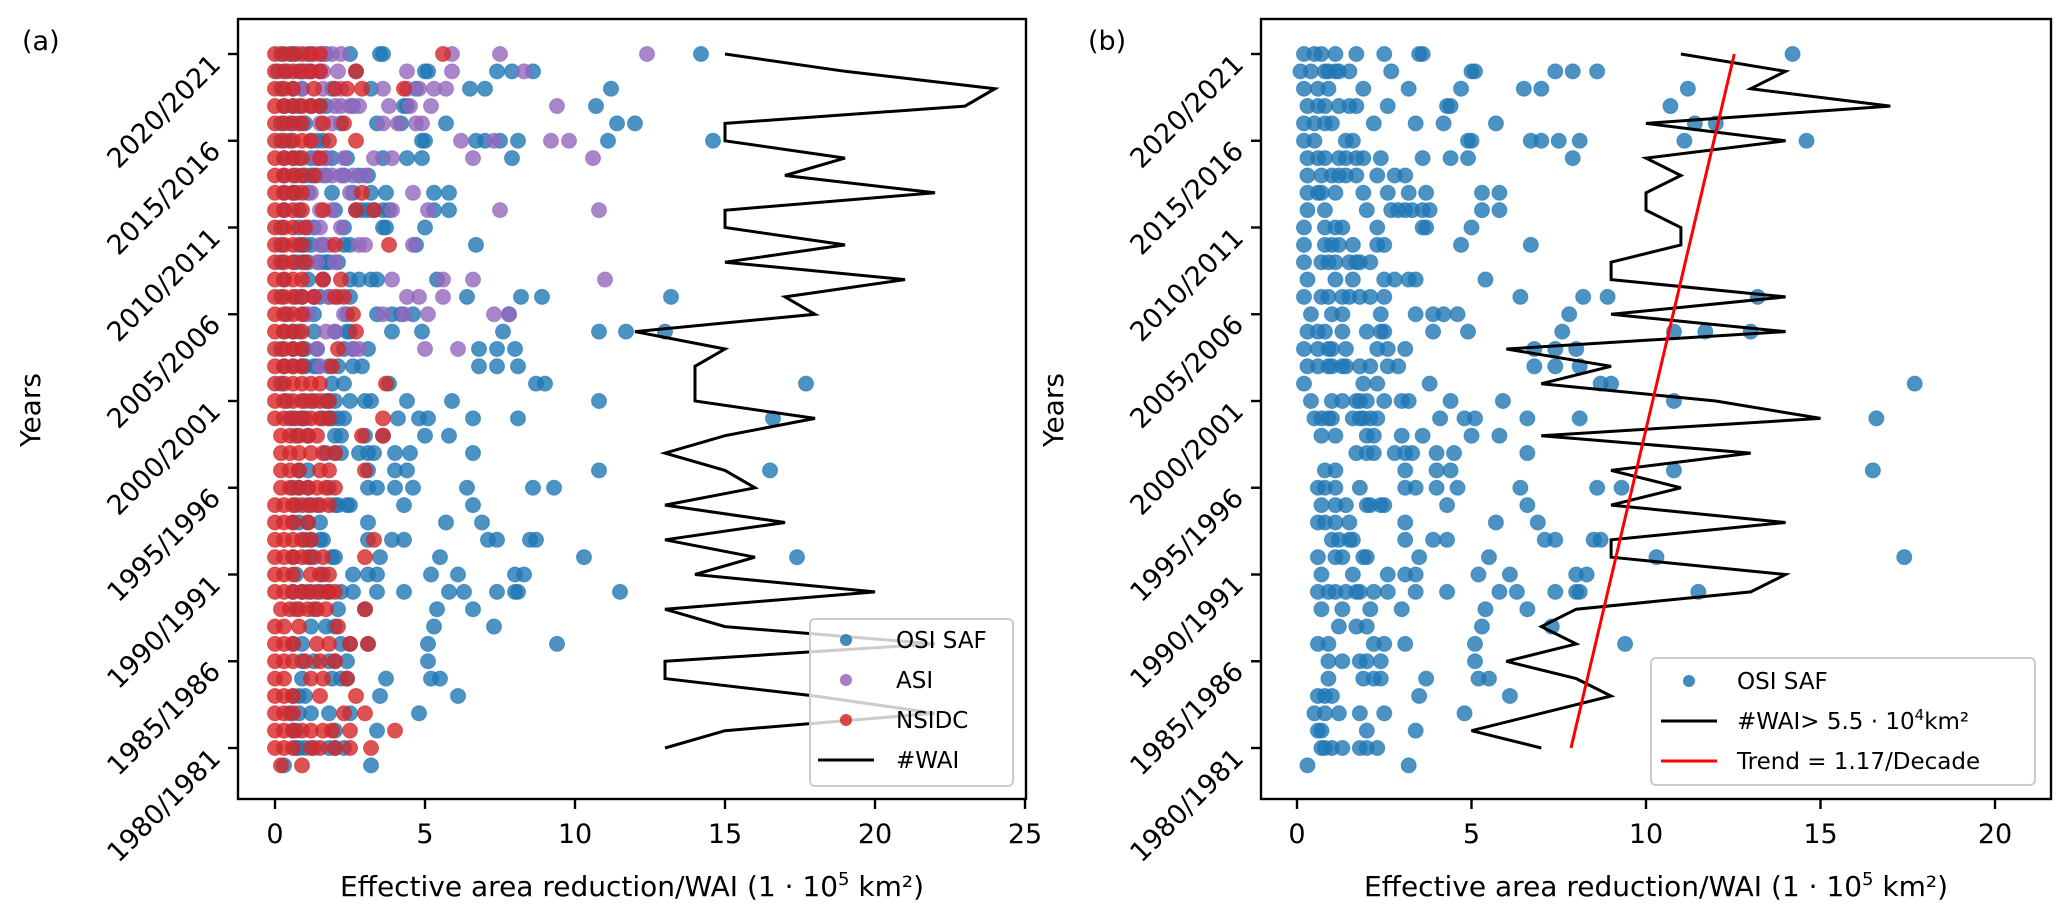 The height and width of the screenshot is (921, 2067). What do you see at coordinates (1650, 824) in the screenshot?
I see `panel-b-xticks: 0 5 10 15 20` at bounding box center [1650, 824].